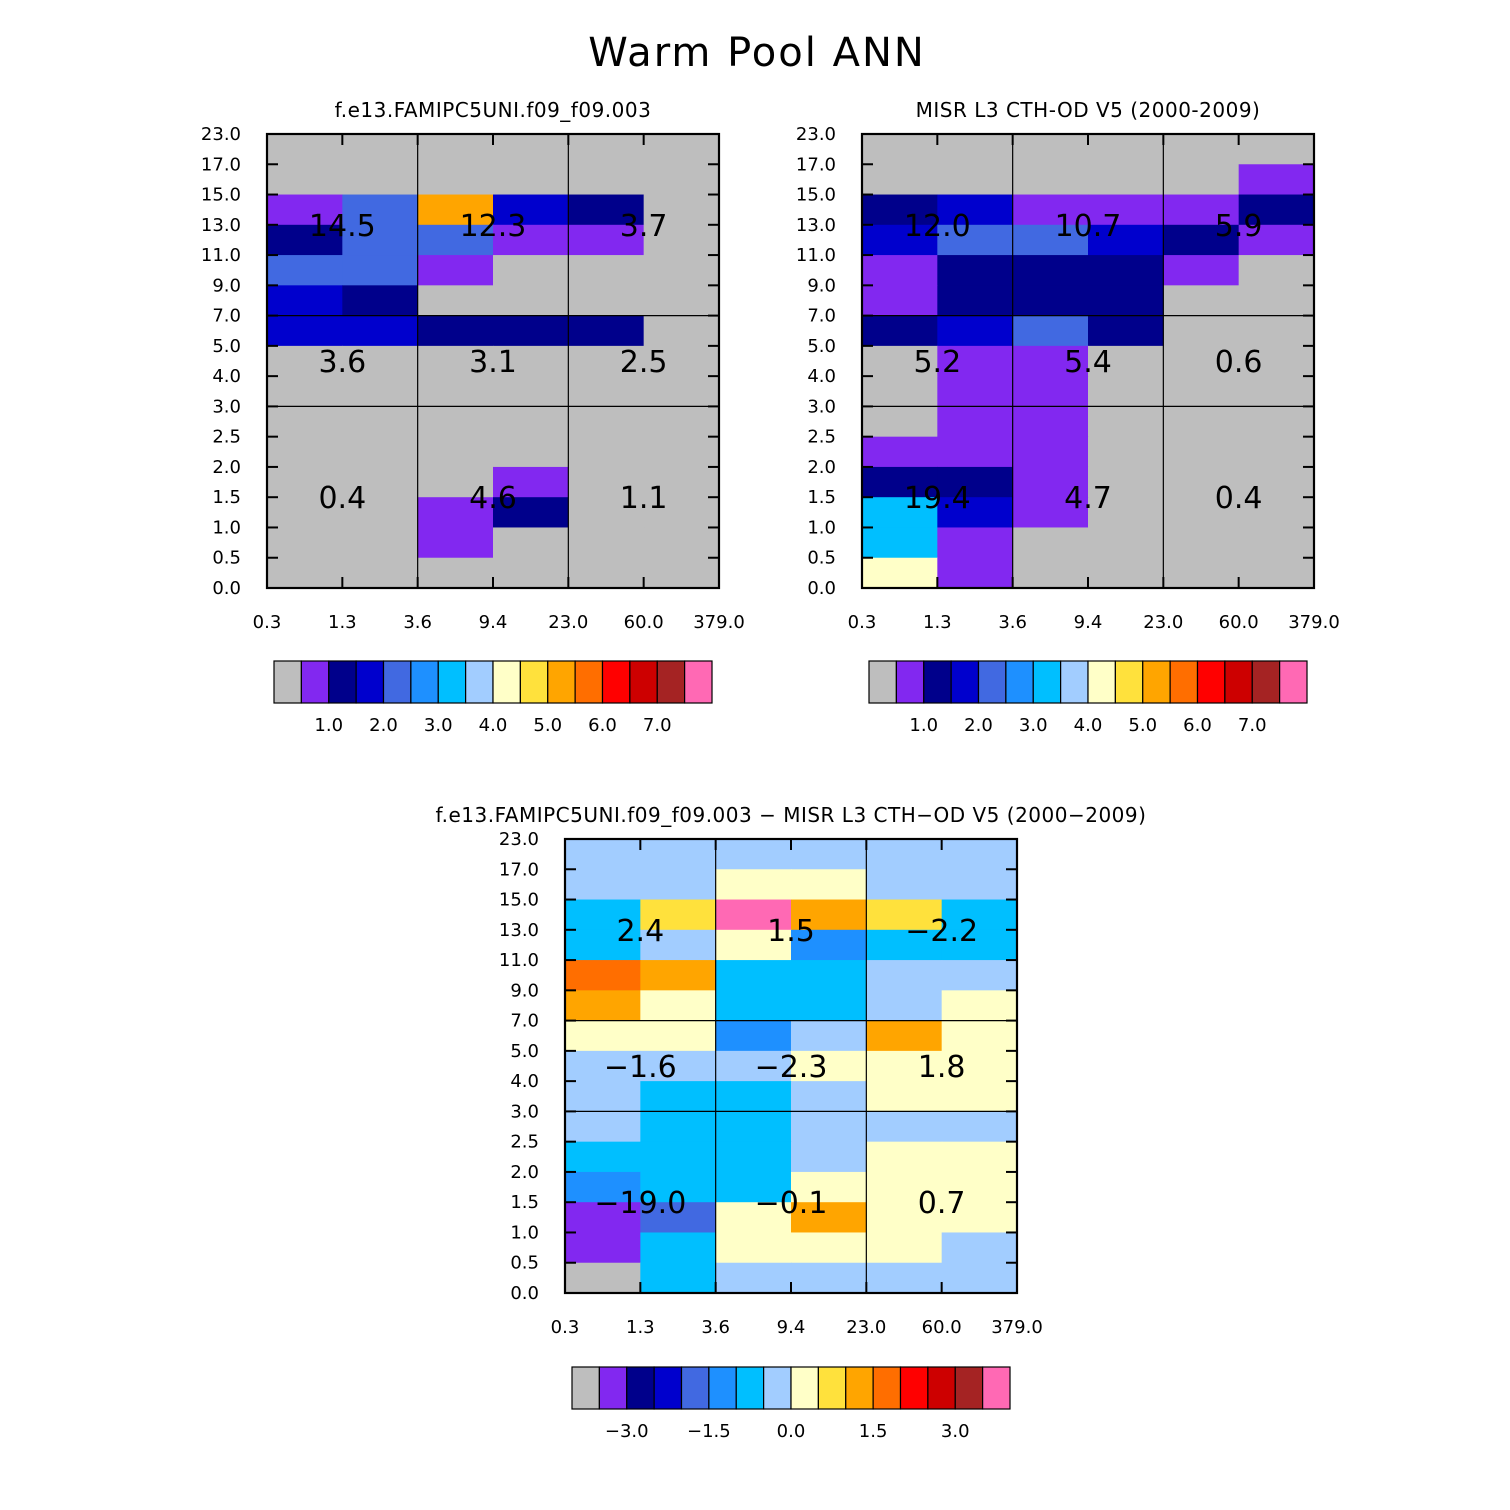 This screenshot has height=1510, width=1510. I want to click on colorbar-label: 5.0, so click(1142, 725).